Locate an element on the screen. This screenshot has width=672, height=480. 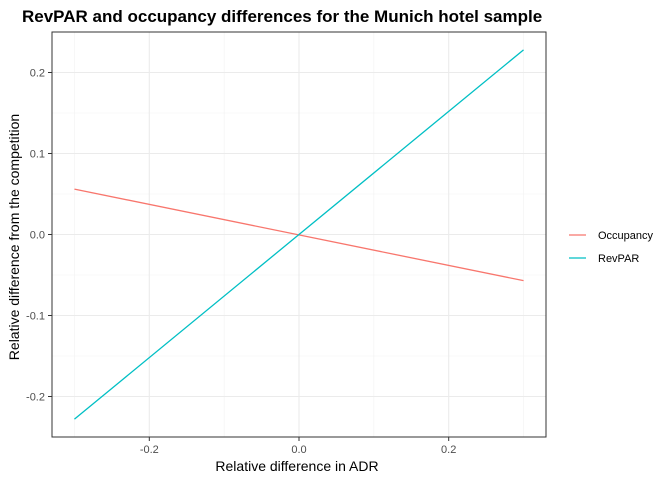
x-tick-label: -0.2 is located at coordinates (149, 450).